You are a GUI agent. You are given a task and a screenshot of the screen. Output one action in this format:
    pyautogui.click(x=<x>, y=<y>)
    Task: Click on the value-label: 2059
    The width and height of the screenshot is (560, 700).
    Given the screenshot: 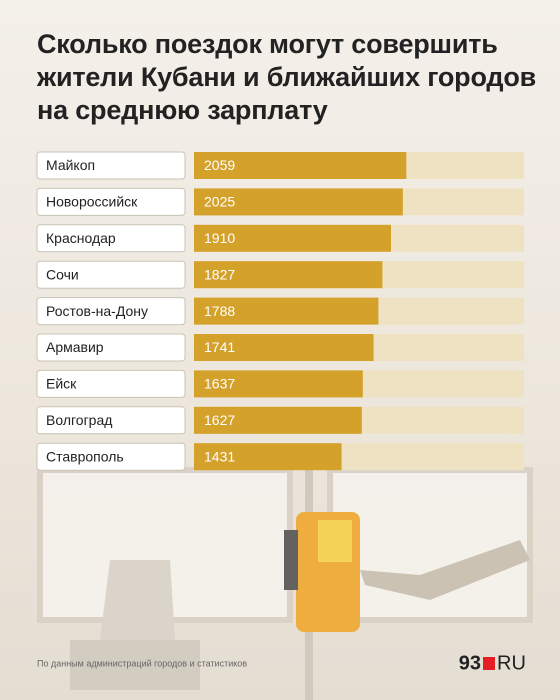 What is the action you would take?
    pyautogui.click(x=219, y=165)
    